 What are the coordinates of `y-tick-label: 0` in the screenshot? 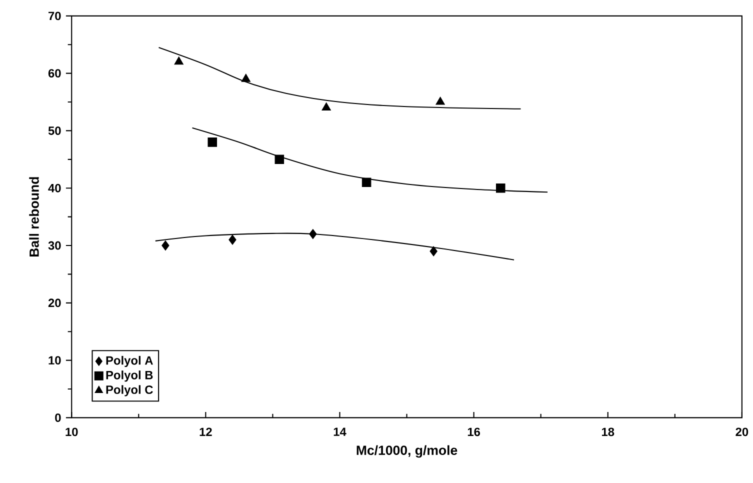 It's located at (58, 417).